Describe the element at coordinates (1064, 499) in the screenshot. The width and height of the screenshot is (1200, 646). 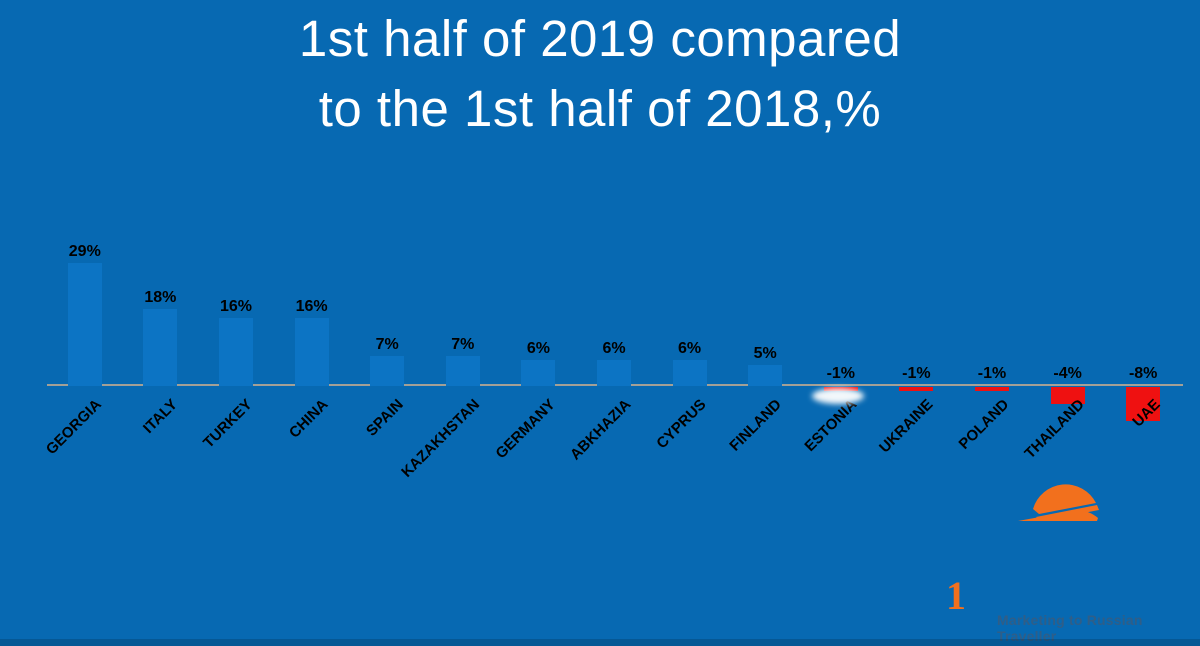
I see `logo-arch-shape` at that location.